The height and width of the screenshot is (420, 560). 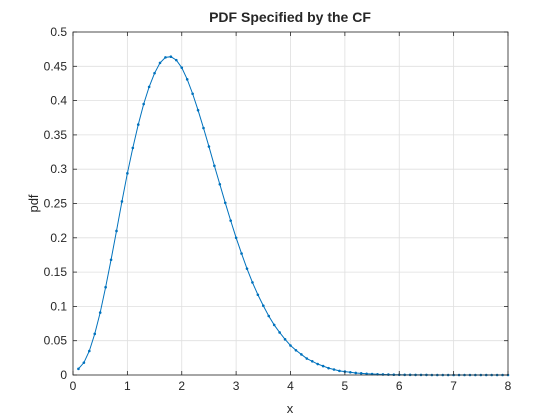 What do you see at coordinates (508, 386) in the screenshot?
I see `x-tick-label: 8` at bounding box center [508, 386].